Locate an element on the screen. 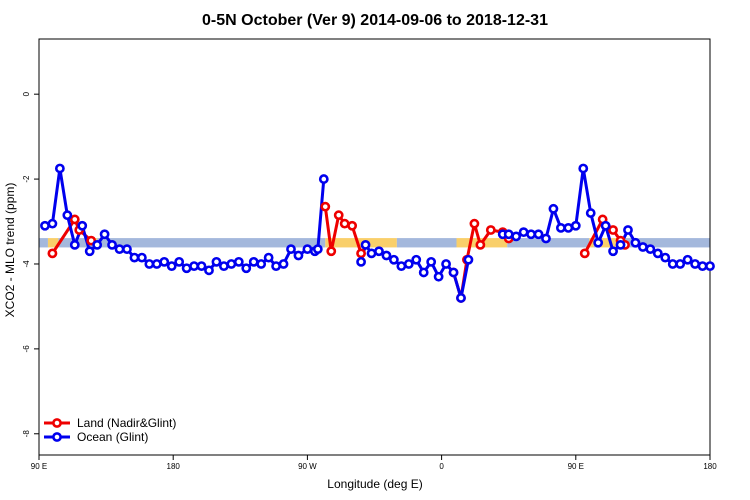 This screenshot has width=750, height=500. y-tick-label: 0 is located at coordinates (26, 93).